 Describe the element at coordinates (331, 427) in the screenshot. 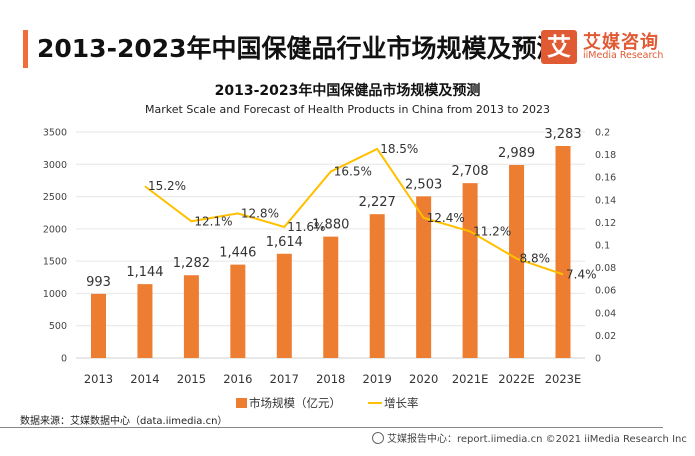

I see `footer-divider` at that location.